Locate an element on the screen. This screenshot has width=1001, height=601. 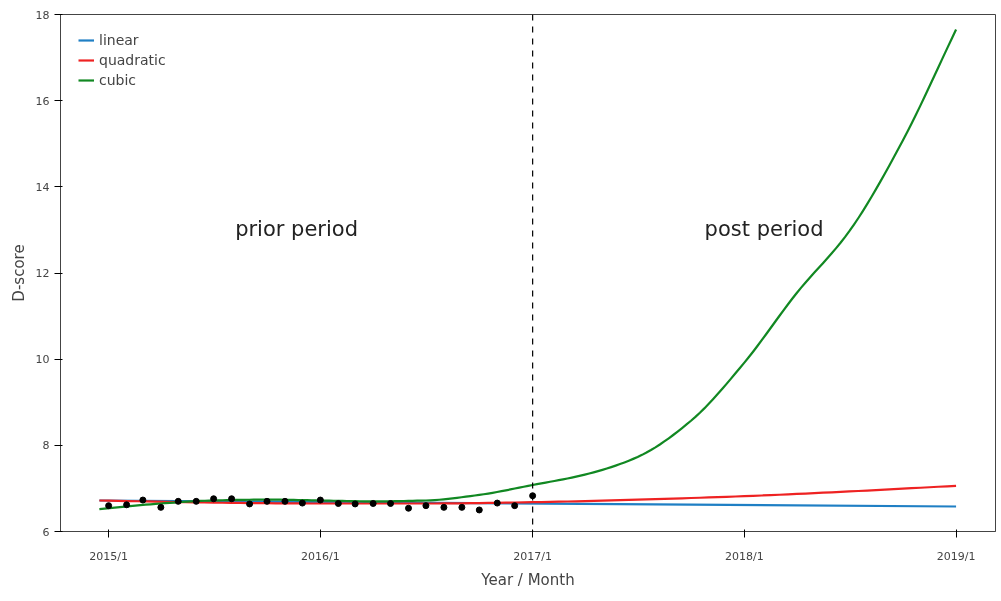
annotation: prior period is located at coordinates (296, 229).